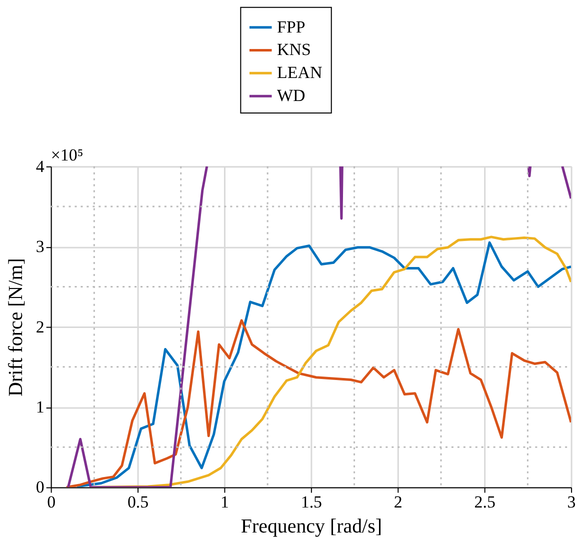  I want to click on y-tick-label: 2, so click(40, 326).